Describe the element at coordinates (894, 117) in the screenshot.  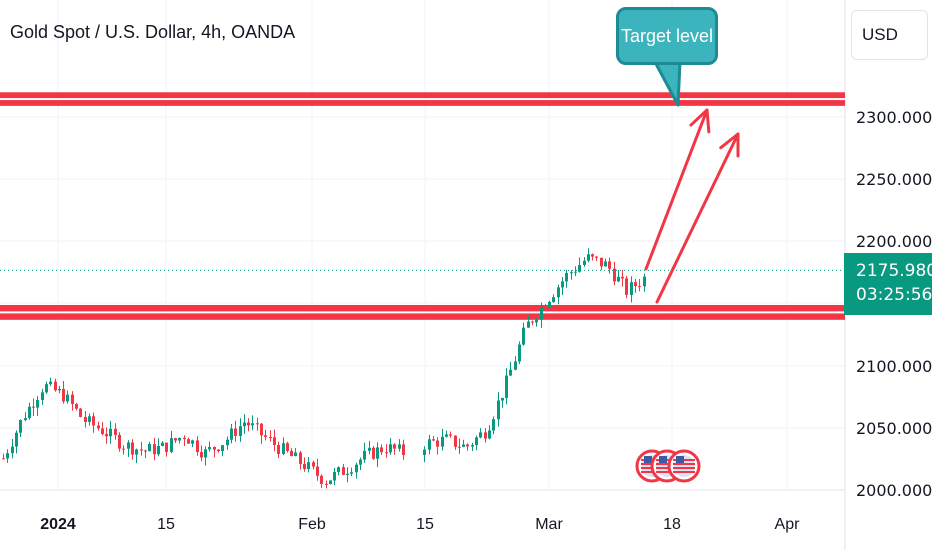
I see `y-tick-label: 2300.000` at that location.